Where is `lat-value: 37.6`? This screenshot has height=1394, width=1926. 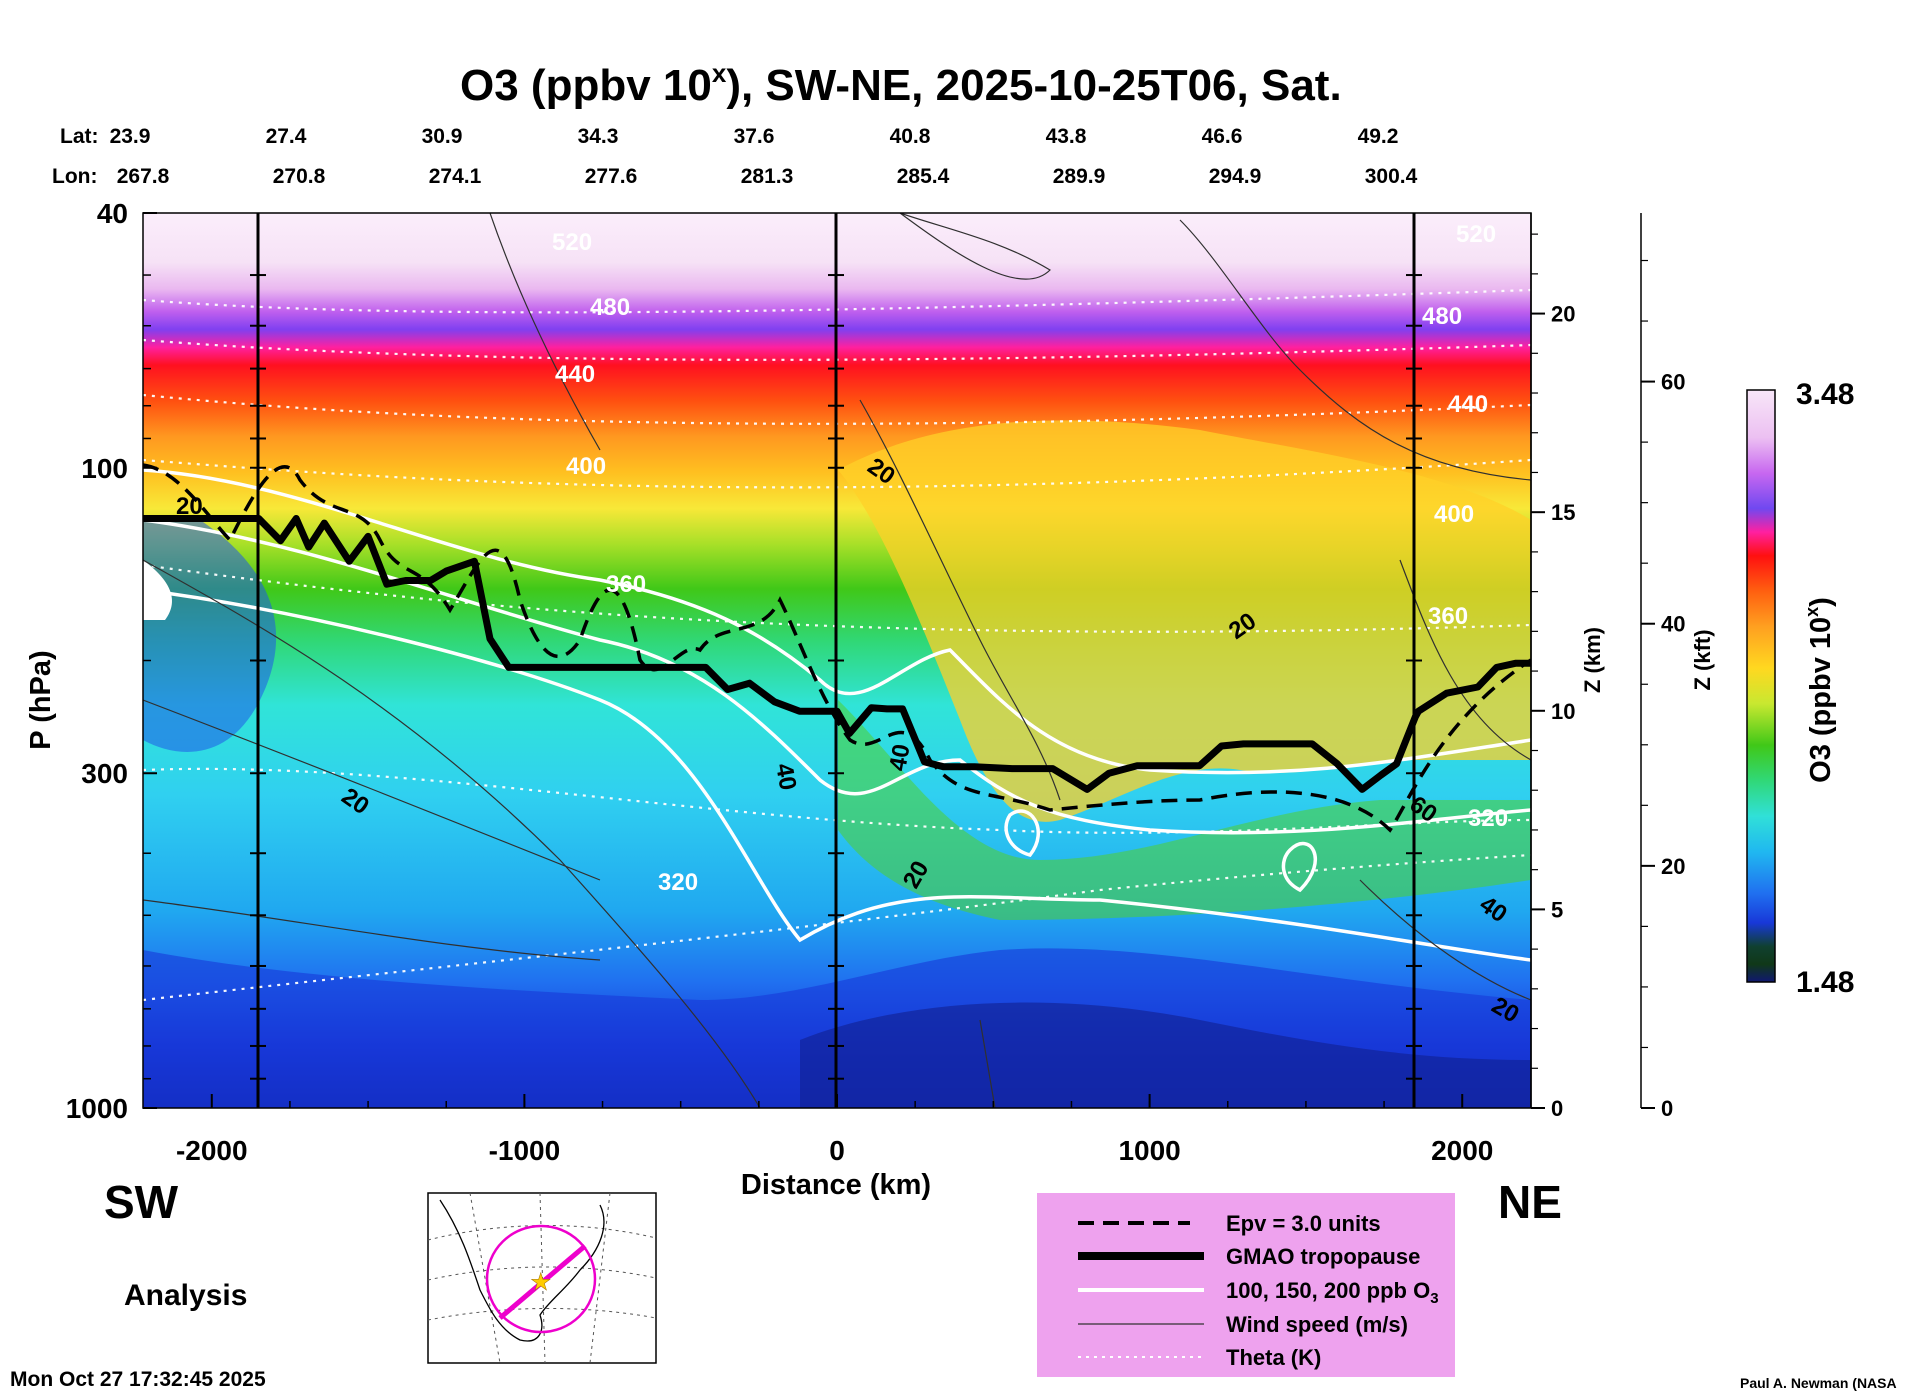
lat-value: 37.6 is located at coordinates (754, 136).